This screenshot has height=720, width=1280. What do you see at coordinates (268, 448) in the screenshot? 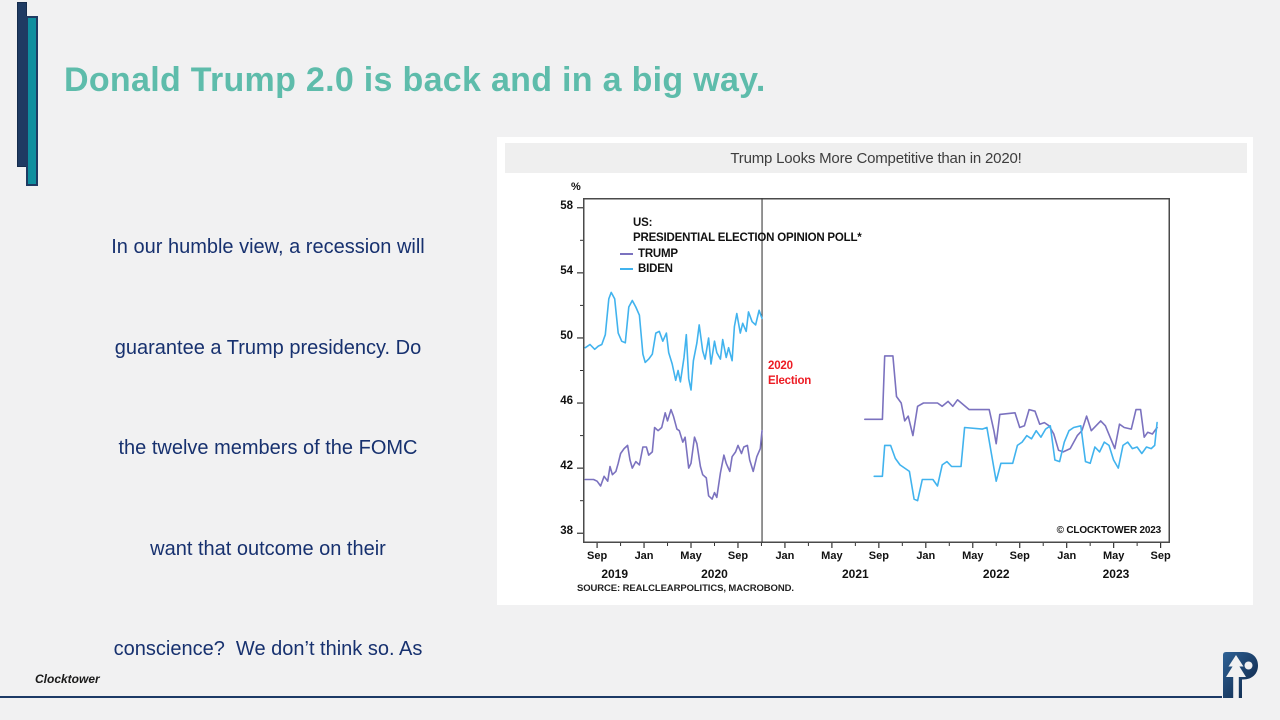
I see `body-line: the twelve members of the FOMC` at bounding box center [268, 448].